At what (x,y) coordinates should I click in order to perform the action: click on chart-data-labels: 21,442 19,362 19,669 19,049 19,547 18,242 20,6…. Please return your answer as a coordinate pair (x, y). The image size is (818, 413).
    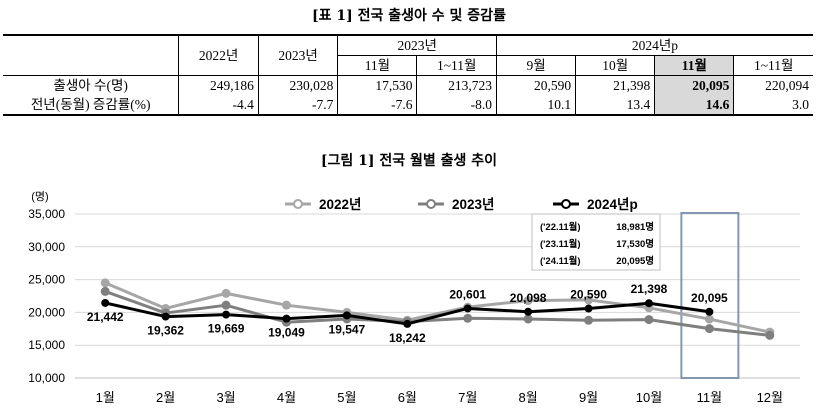
    Looking at the image, I should click on (407, 313).